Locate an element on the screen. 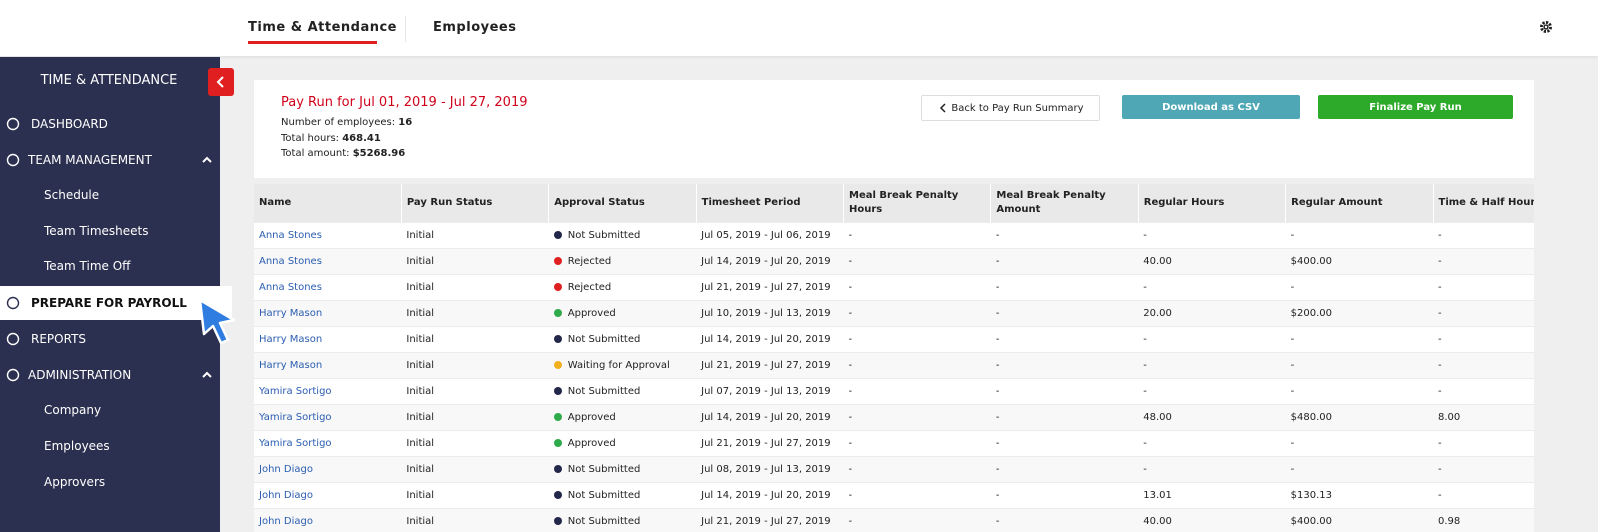  finalize-button: Finalize Pay Run is located at coordinates (1415, 107).